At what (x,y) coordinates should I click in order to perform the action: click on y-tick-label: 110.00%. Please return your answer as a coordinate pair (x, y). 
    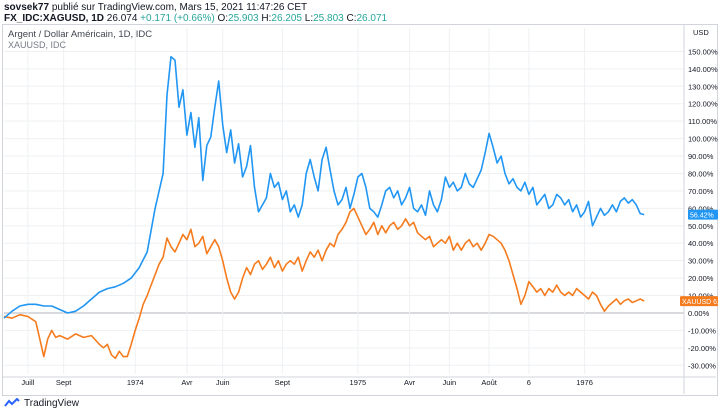
    Looking at the image, I should click on (702, 121).